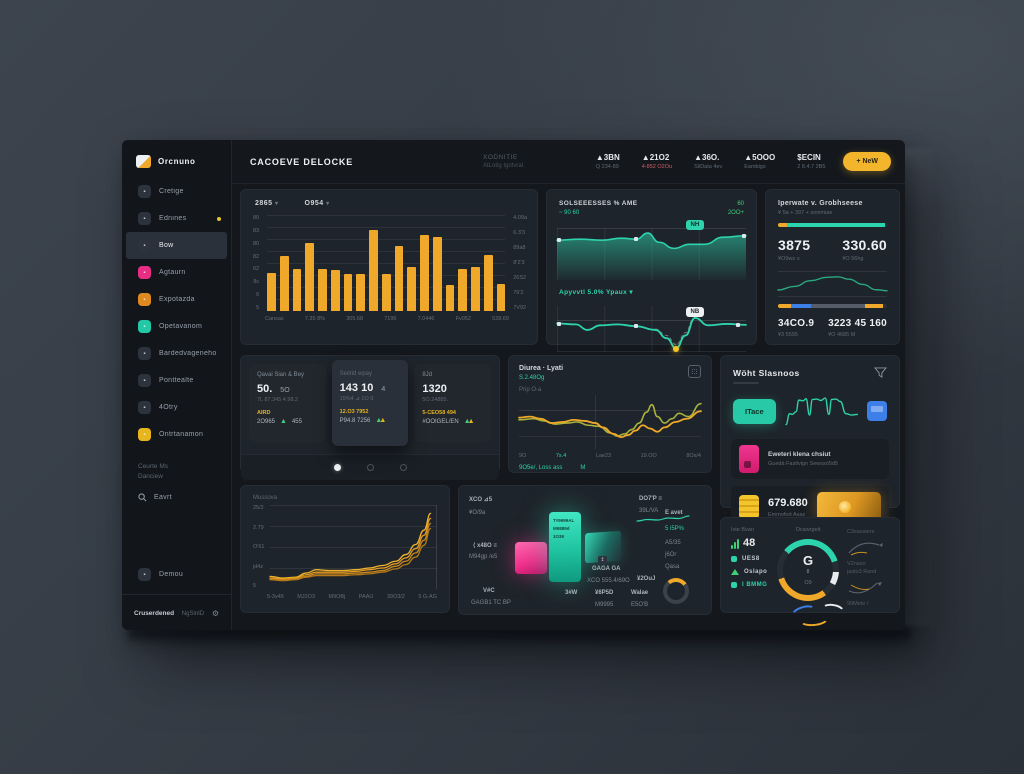 This screenshot has width=1024, height=774. Describe the element at coordinates (489, 591) in the screenshot. I see `bottom-label: V#C` at that location.